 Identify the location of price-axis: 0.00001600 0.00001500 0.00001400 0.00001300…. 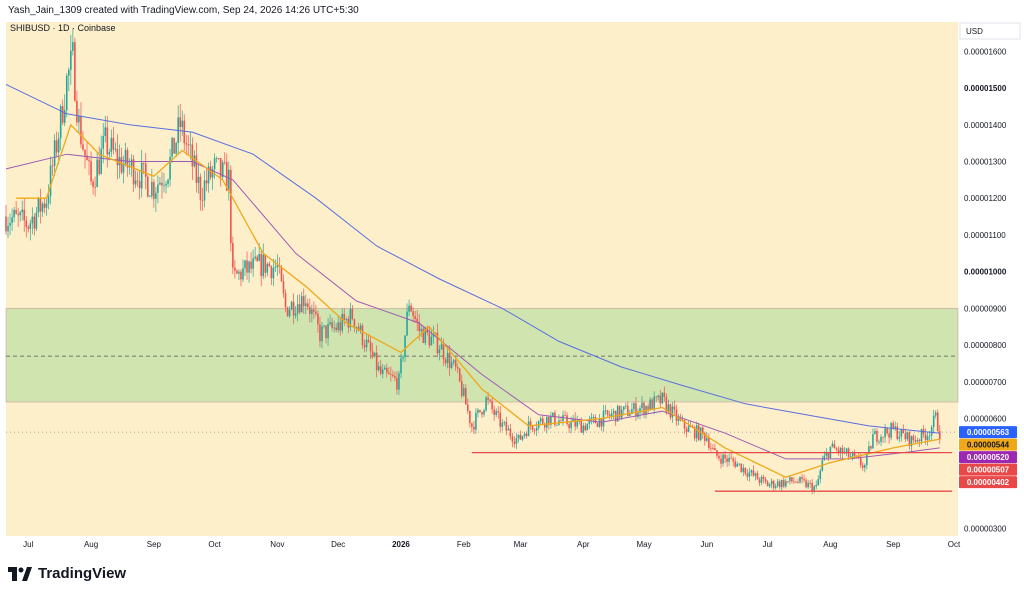
(985, 290).